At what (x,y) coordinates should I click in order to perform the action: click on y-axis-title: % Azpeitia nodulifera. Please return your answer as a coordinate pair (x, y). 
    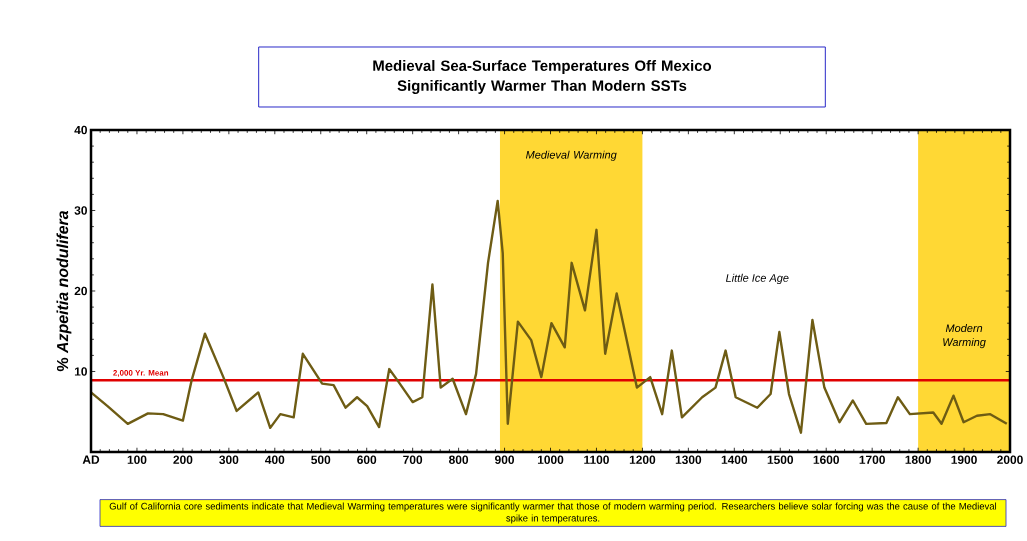
    Looking at the image, I should click on (64, 291).